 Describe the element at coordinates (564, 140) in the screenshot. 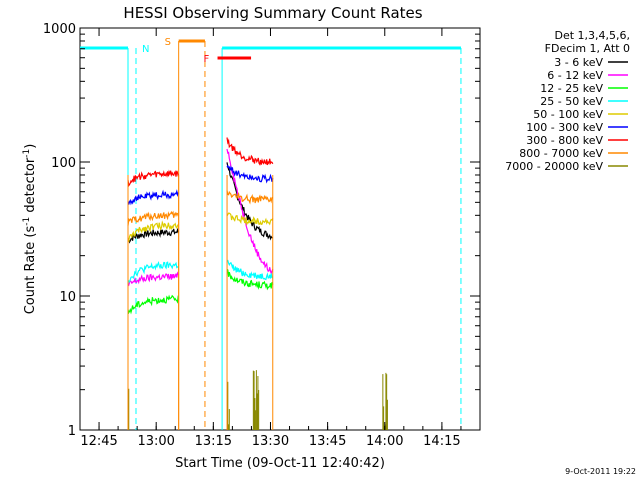

I see `legend-entry-label: 300 - 800 keV` at that location.